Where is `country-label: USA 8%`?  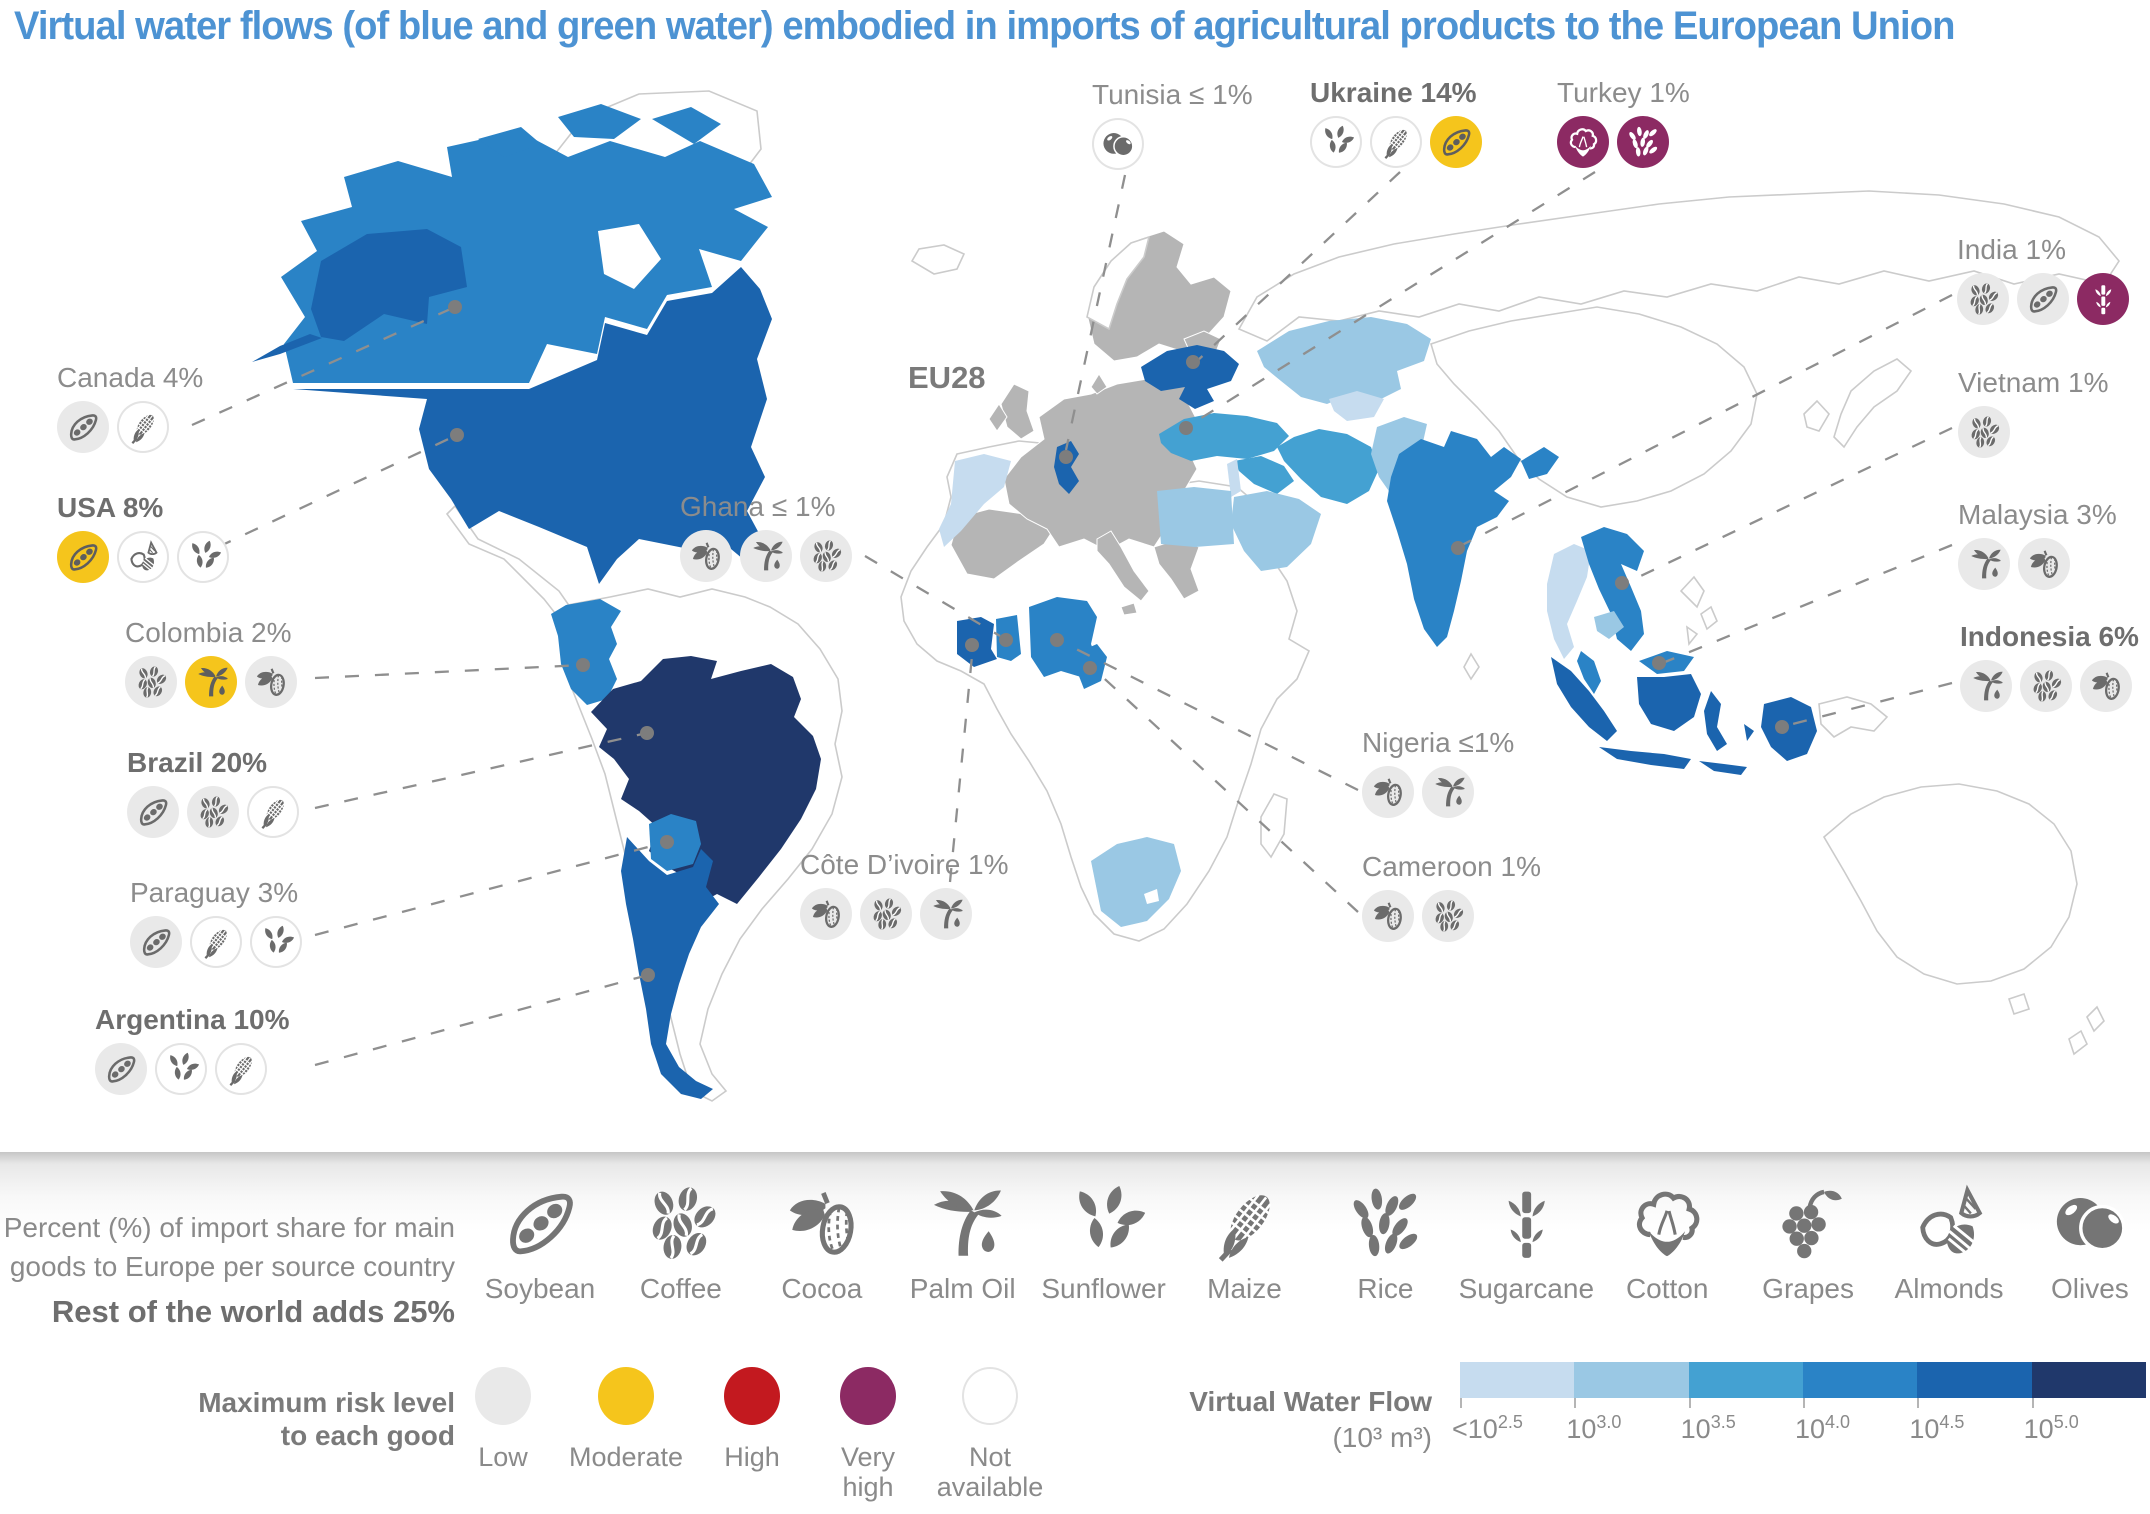 country-label: USA 8% is located at coordinates (110, 507).